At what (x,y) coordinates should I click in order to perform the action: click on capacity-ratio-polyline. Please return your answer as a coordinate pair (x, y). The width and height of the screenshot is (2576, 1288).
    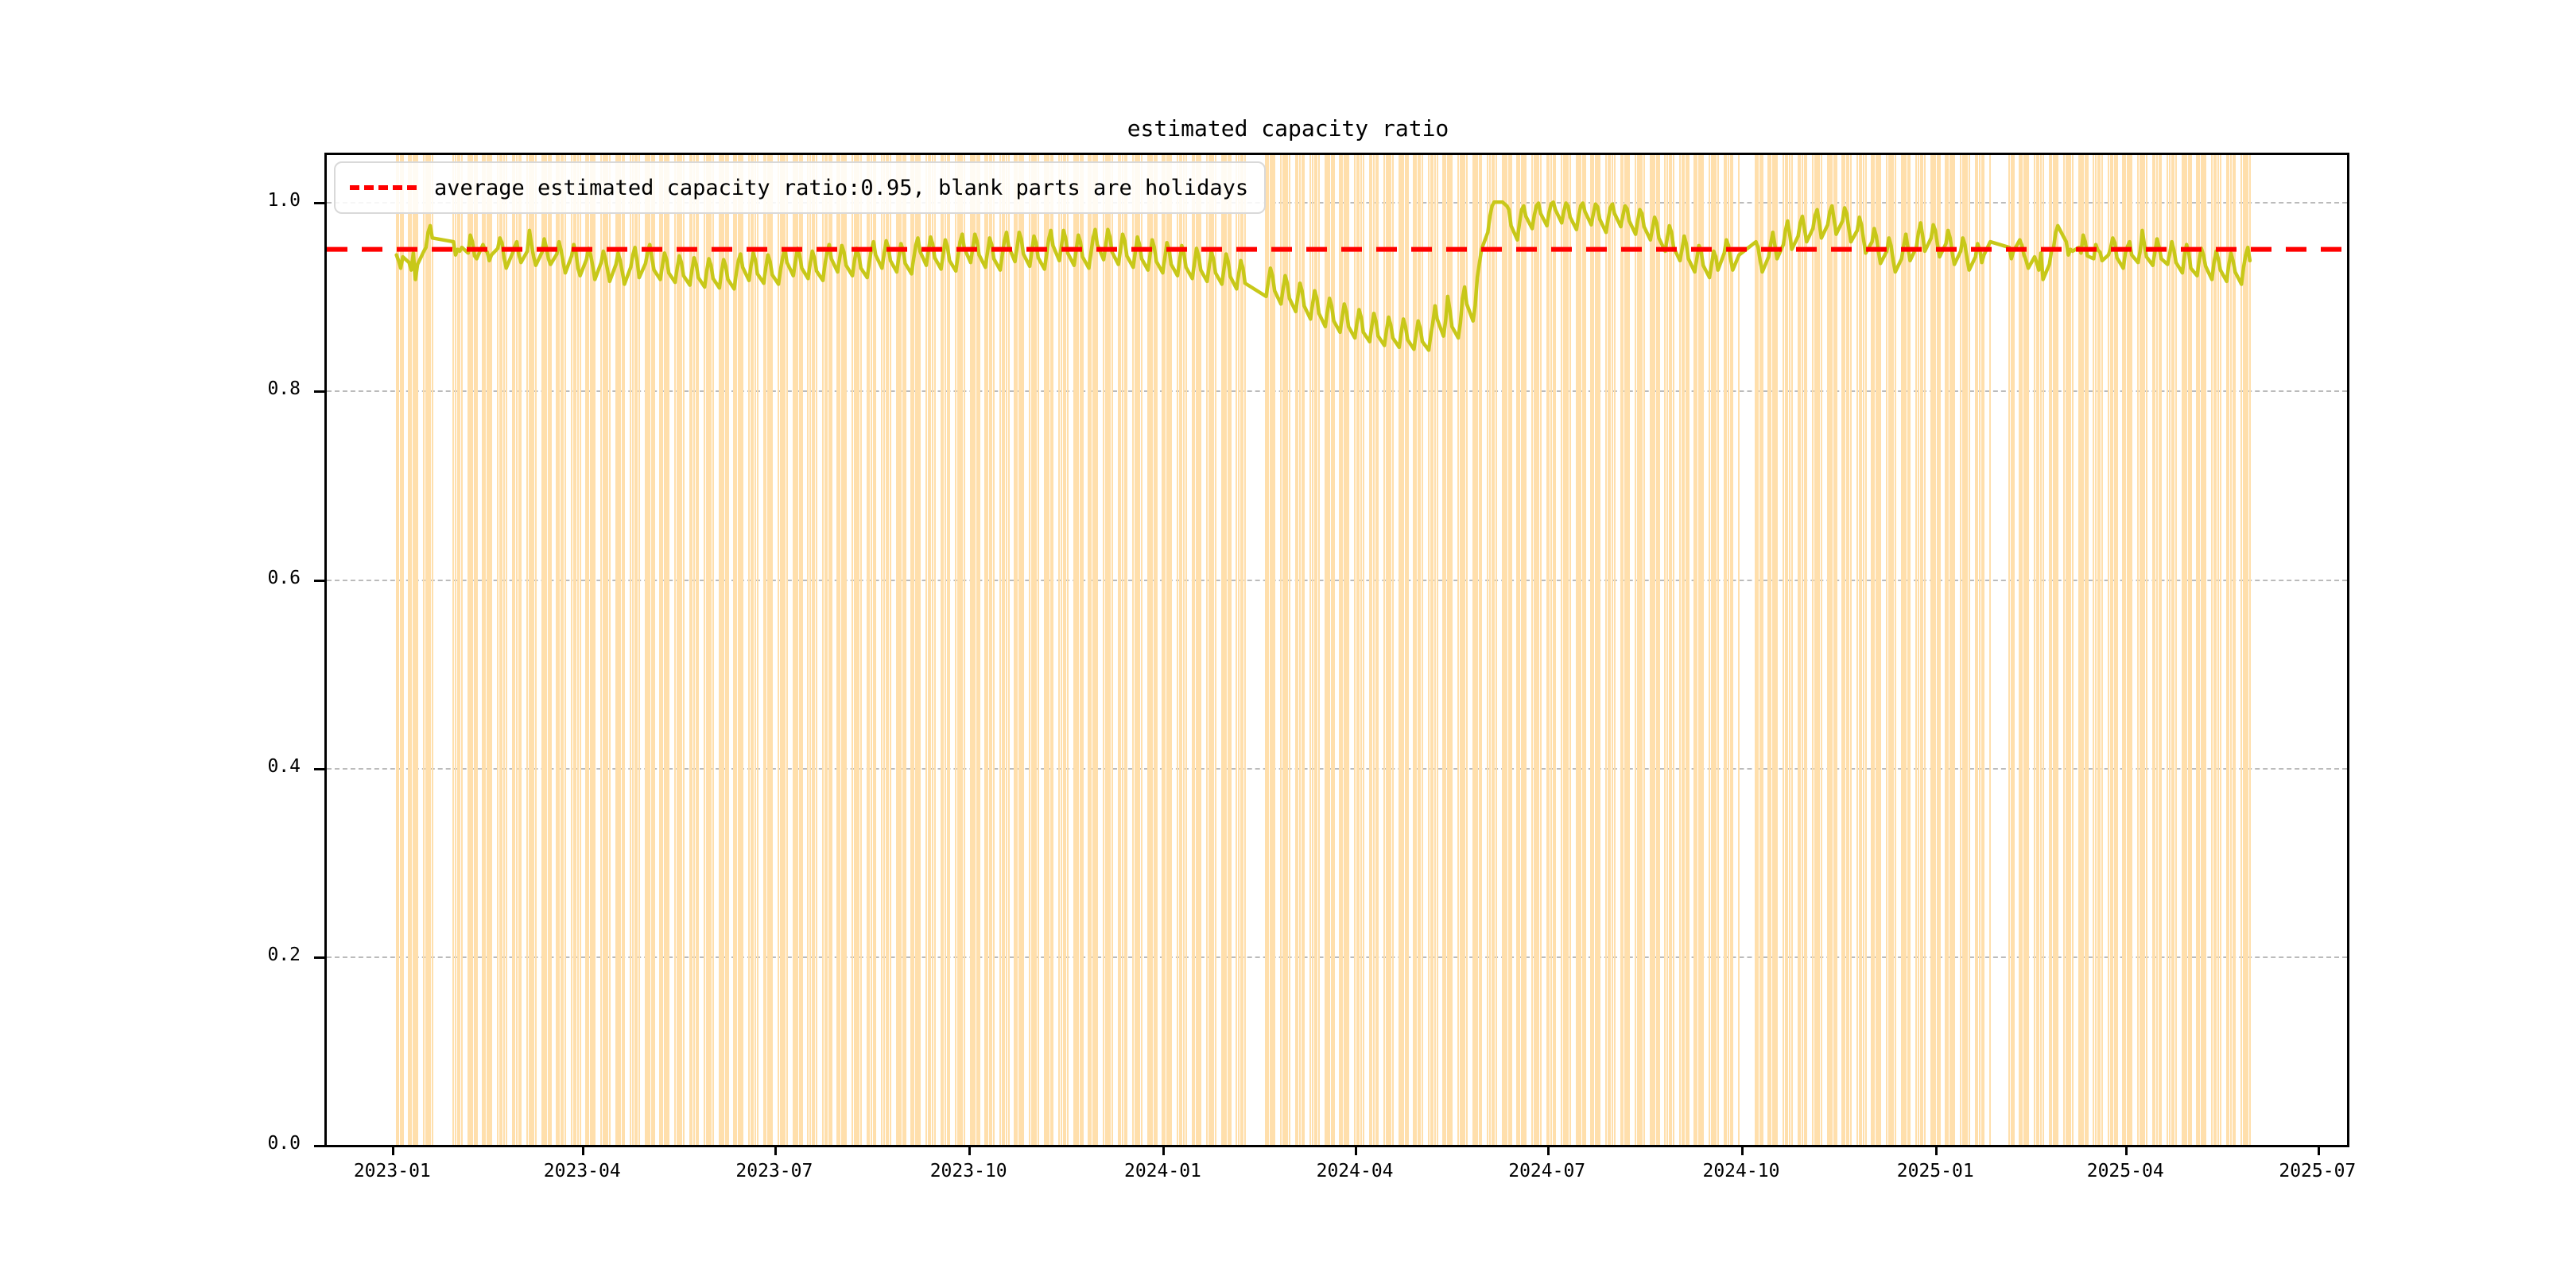
    Looking at the image, I should click on (1323, 276).